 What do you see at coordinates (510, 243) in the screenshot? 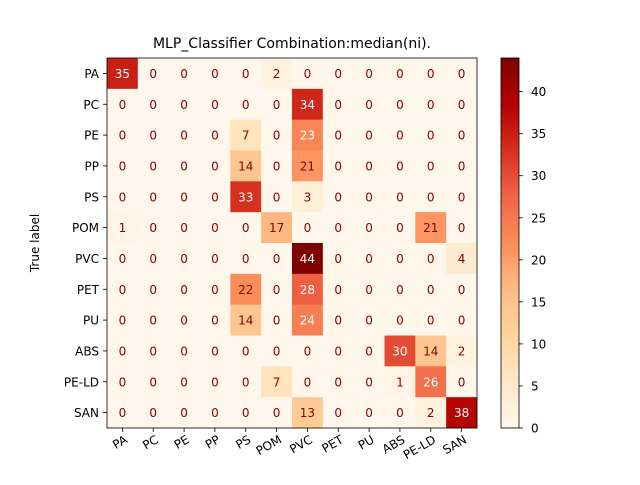
I see `colorbar` at bounding box center [510, 243].